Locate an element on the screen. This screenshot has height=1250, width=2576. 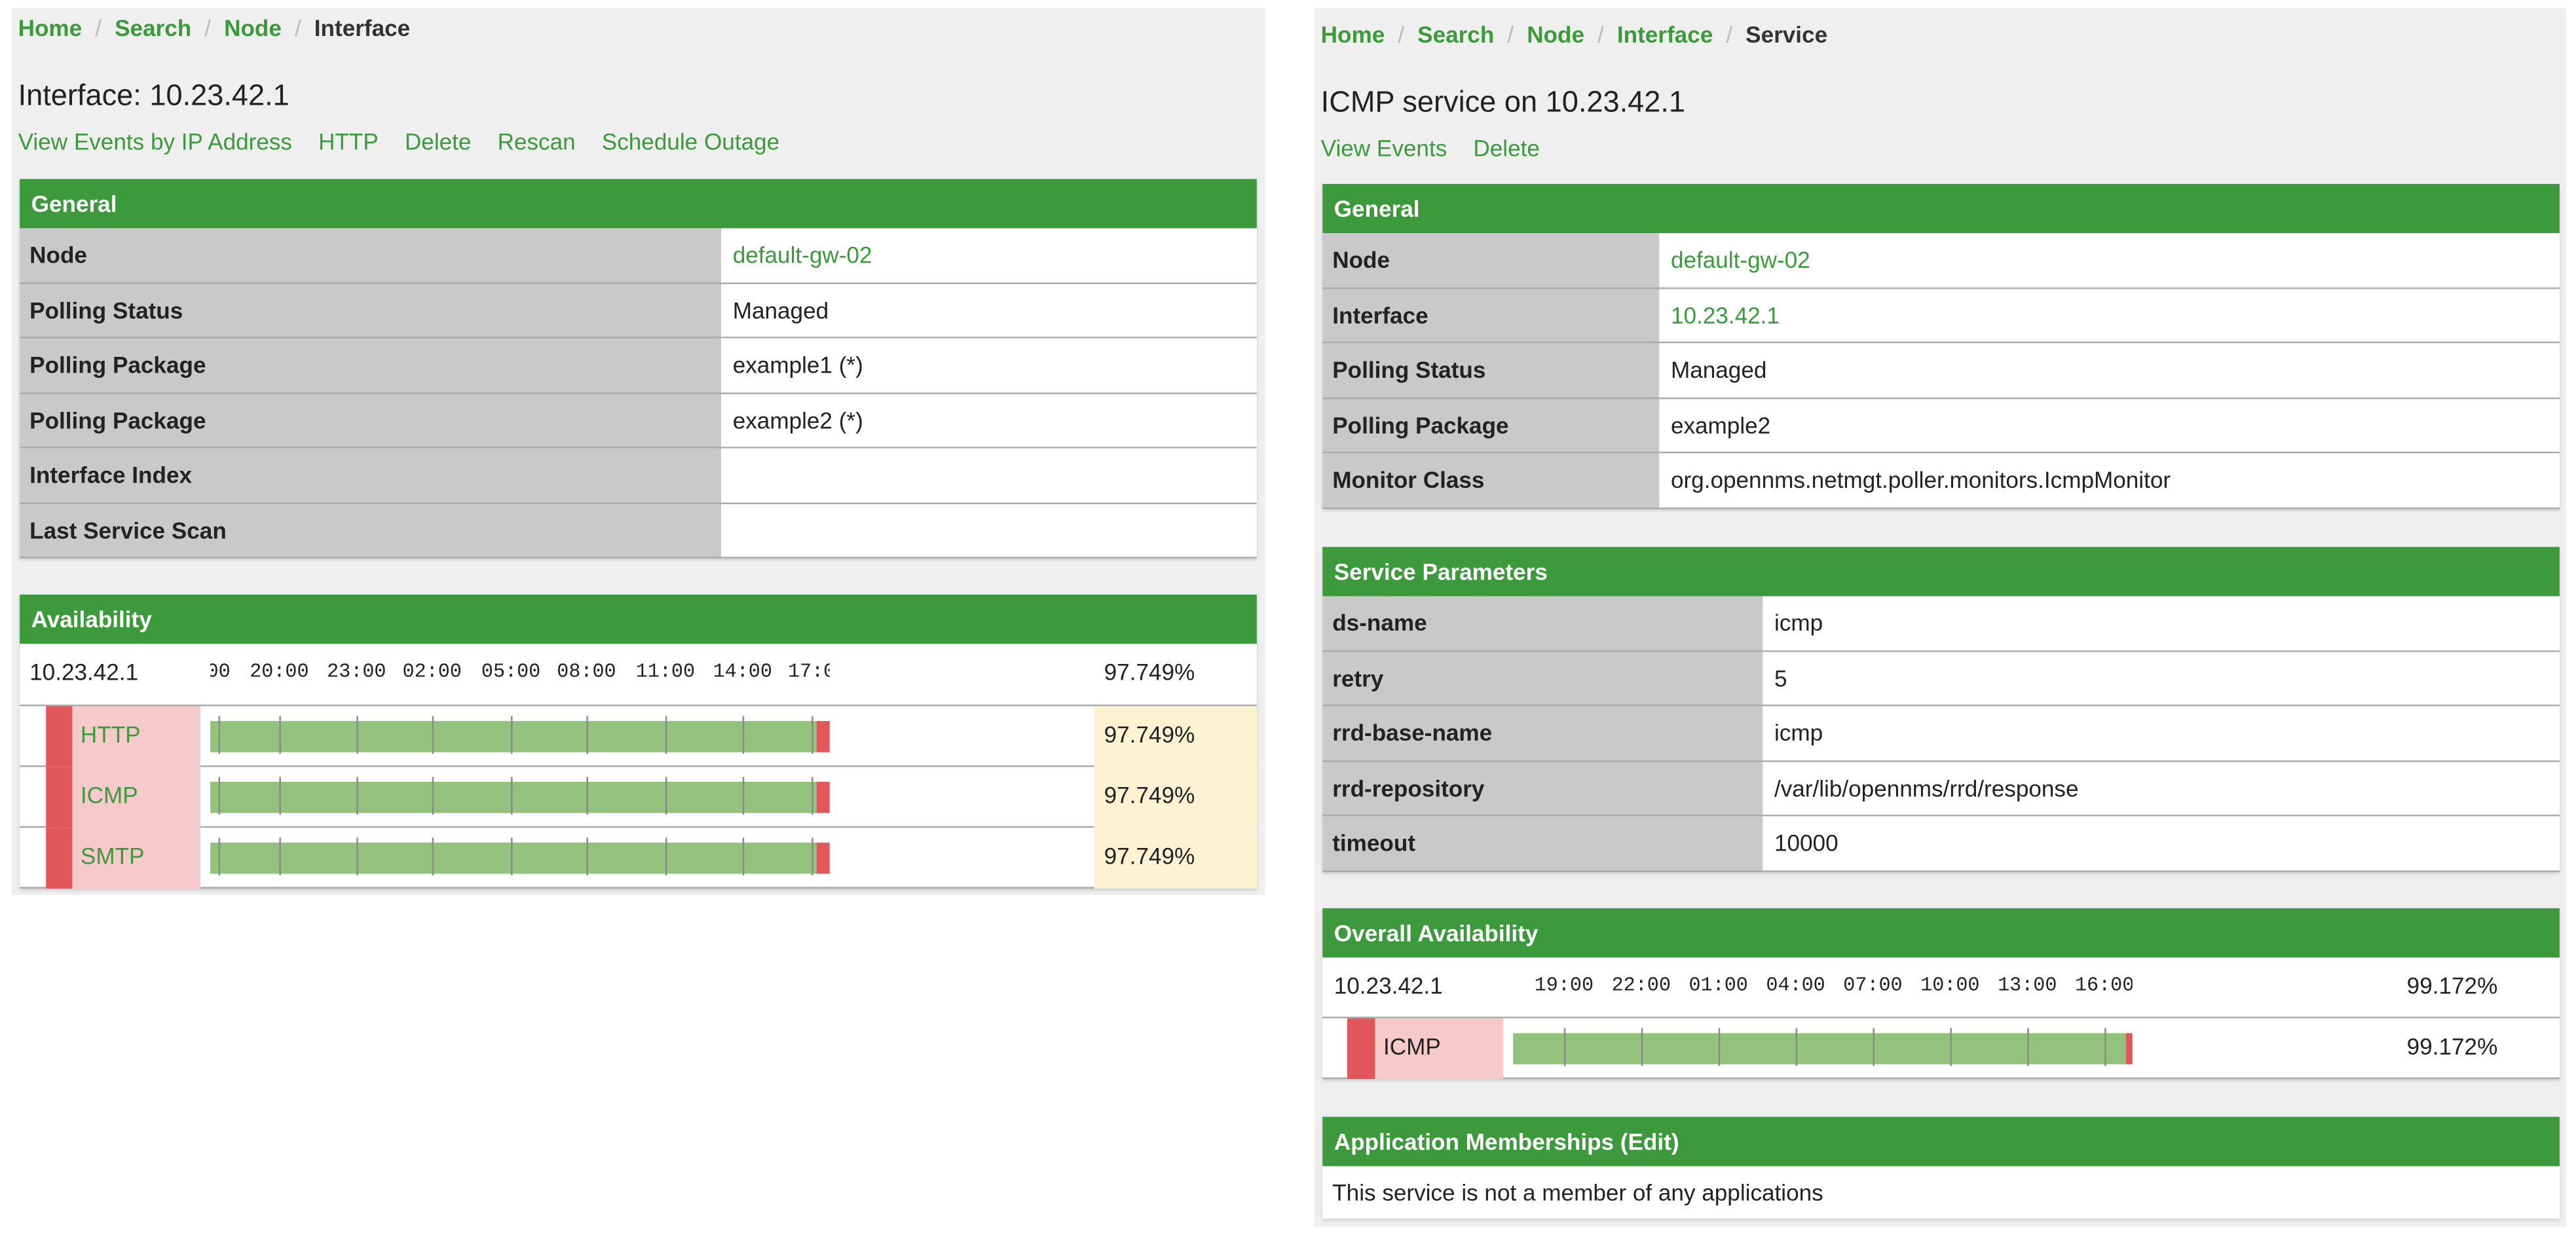
timeline-label: 07:00 is located at coordinates (1873, 985).